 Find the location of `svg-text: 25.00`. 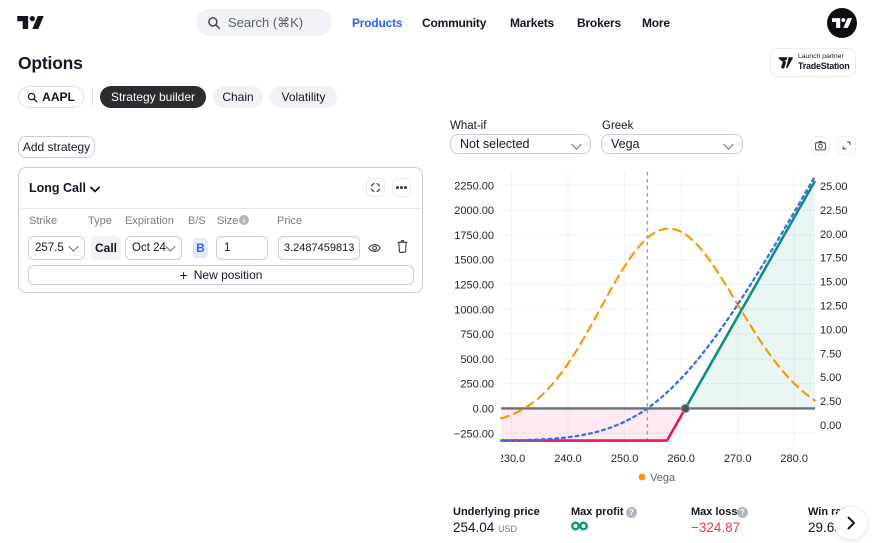

svg-text: 25.00 is located at coordinates (834, 187).